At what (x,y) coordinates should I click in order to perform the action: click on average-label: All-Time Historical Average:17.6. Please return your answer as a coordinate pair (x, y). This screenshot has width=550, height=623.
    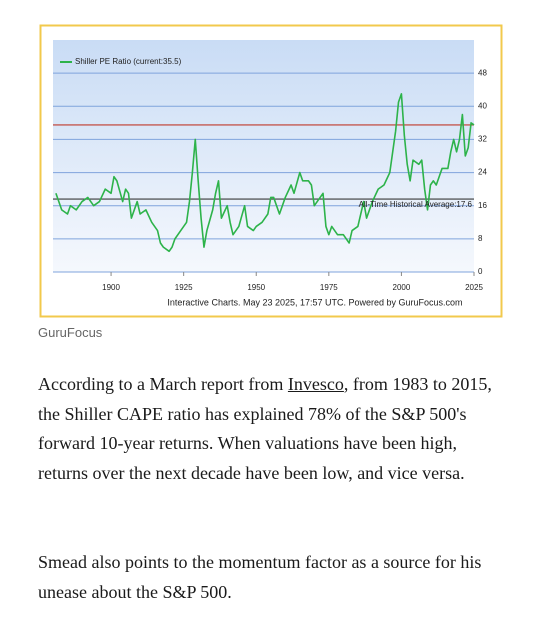
    Looking at the image, I should click on (416, 204).